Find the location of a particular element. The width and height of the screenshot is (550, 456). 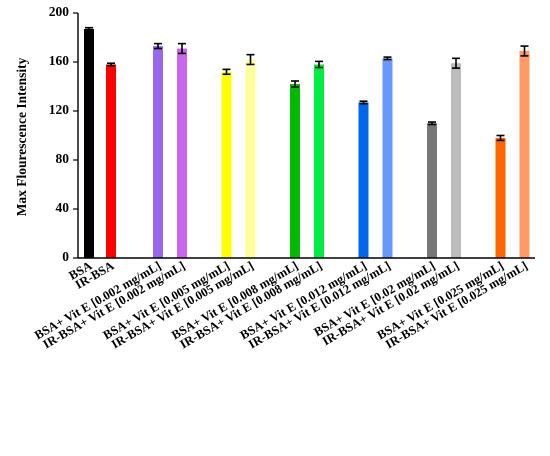

y-axis-title: Max Flourescence Intensity is located at coordinates (21, 136).